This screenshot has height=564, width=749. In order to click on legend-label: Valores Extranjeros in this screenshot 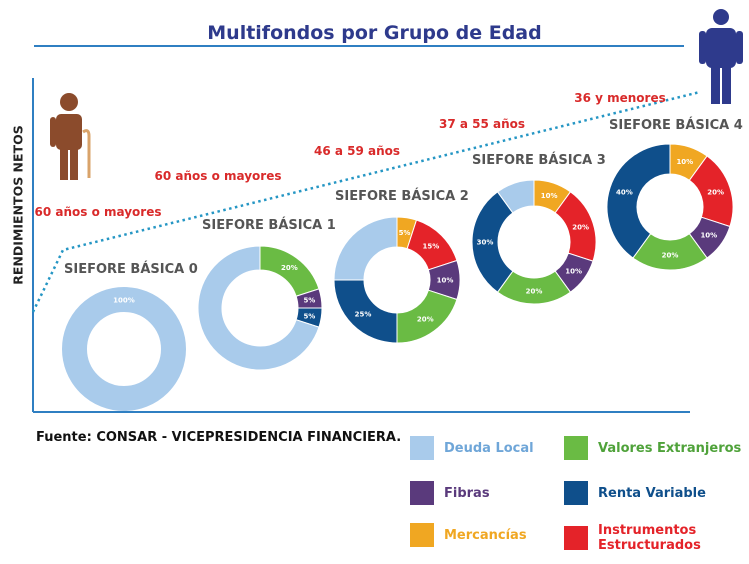, I will do `click(670, 448)`.